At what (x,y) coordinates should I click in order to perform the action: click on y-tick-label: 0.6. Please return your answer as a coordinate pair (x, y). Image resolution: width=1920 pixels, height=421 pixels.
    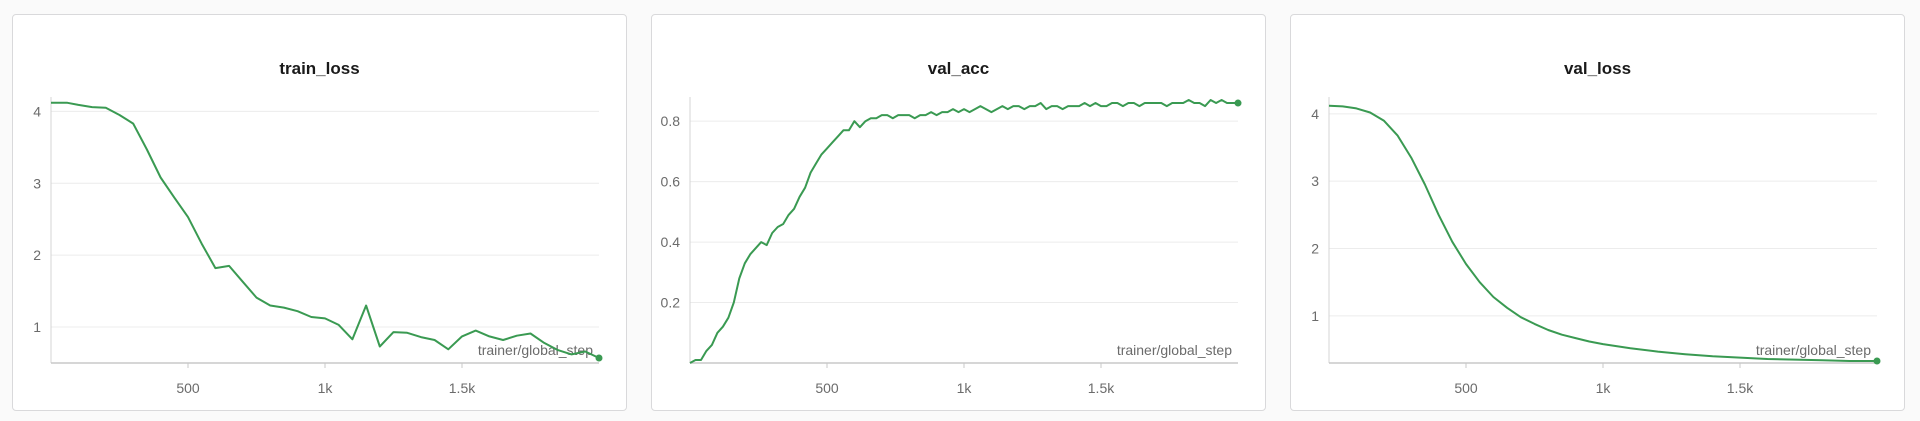
    Looking at the image, I should click on (671, 182).